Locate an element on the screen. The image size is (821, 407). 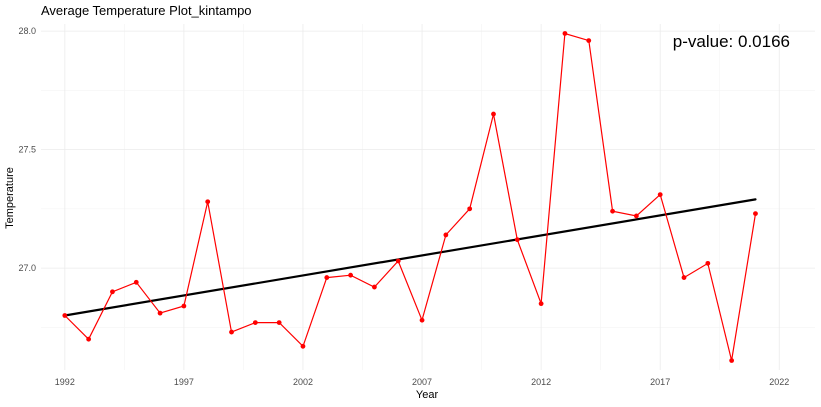
x-tick-label: 2012 is located at coordinates (541, 382).